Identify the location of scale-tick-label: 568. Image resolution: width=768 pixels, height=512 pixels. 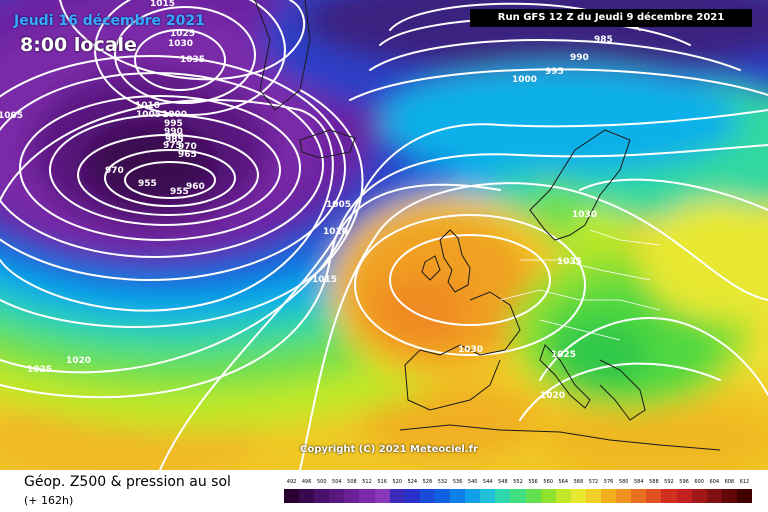
(578, 482).